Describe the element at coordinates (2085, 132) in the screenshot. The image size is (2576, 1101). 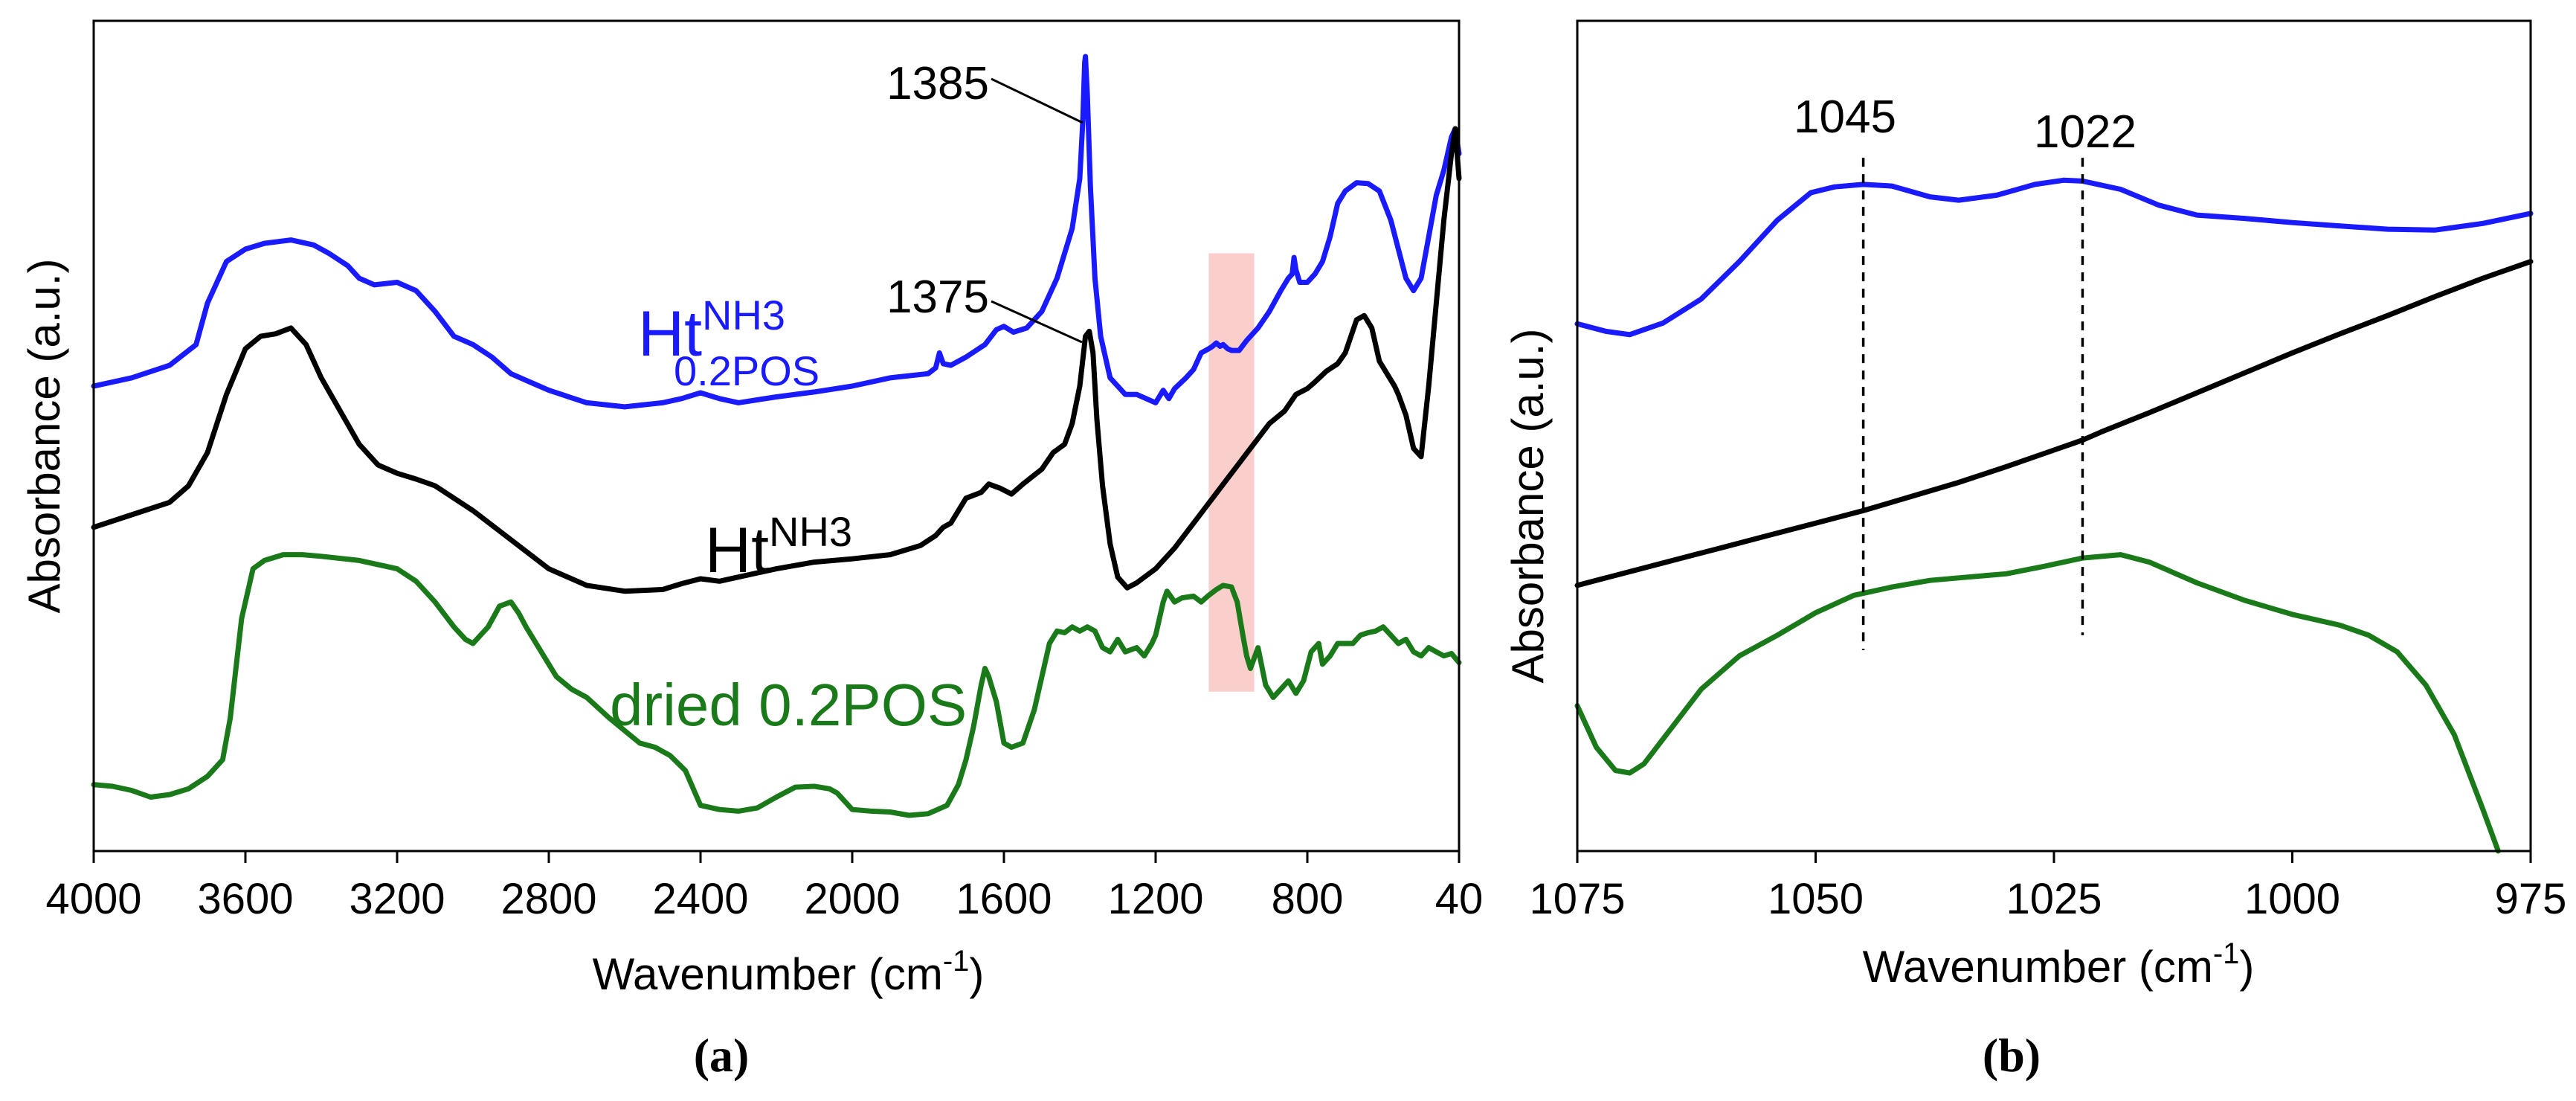
I see `annotation-1022: 1022` at that location.